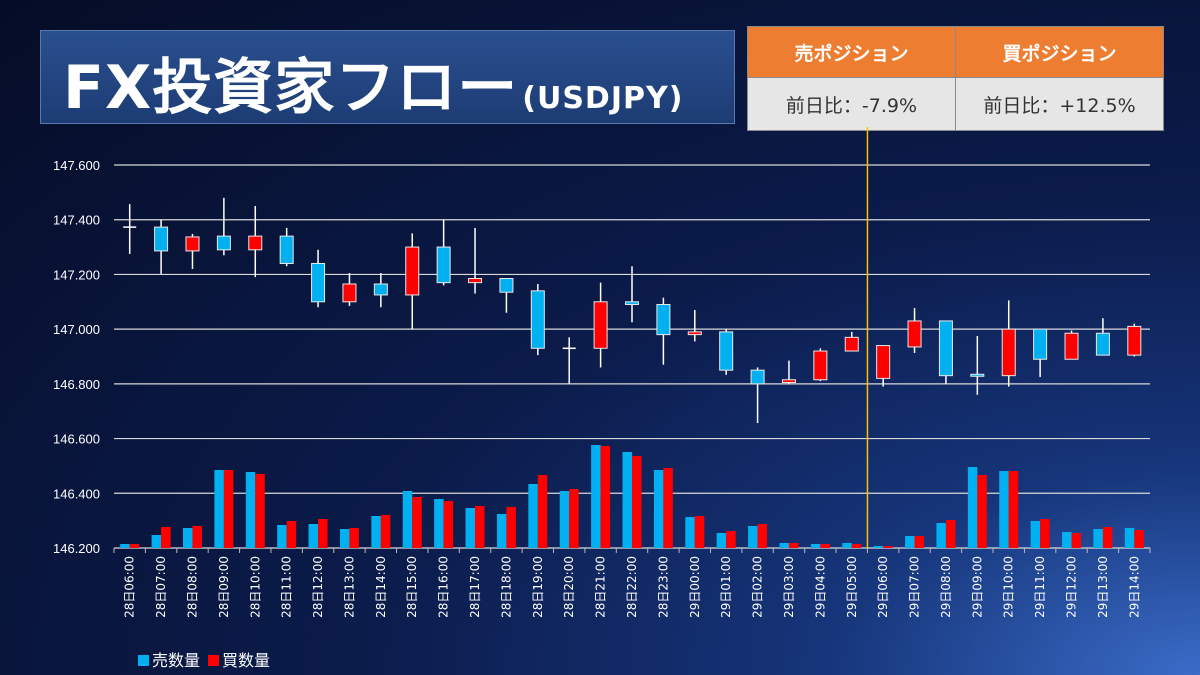 This screenshot has height=675, width=1200. What do you see at coordinates (176, 660) in the screenshot?
I see `legend-label-sell: 売数量` at bounding box center [176, 660].